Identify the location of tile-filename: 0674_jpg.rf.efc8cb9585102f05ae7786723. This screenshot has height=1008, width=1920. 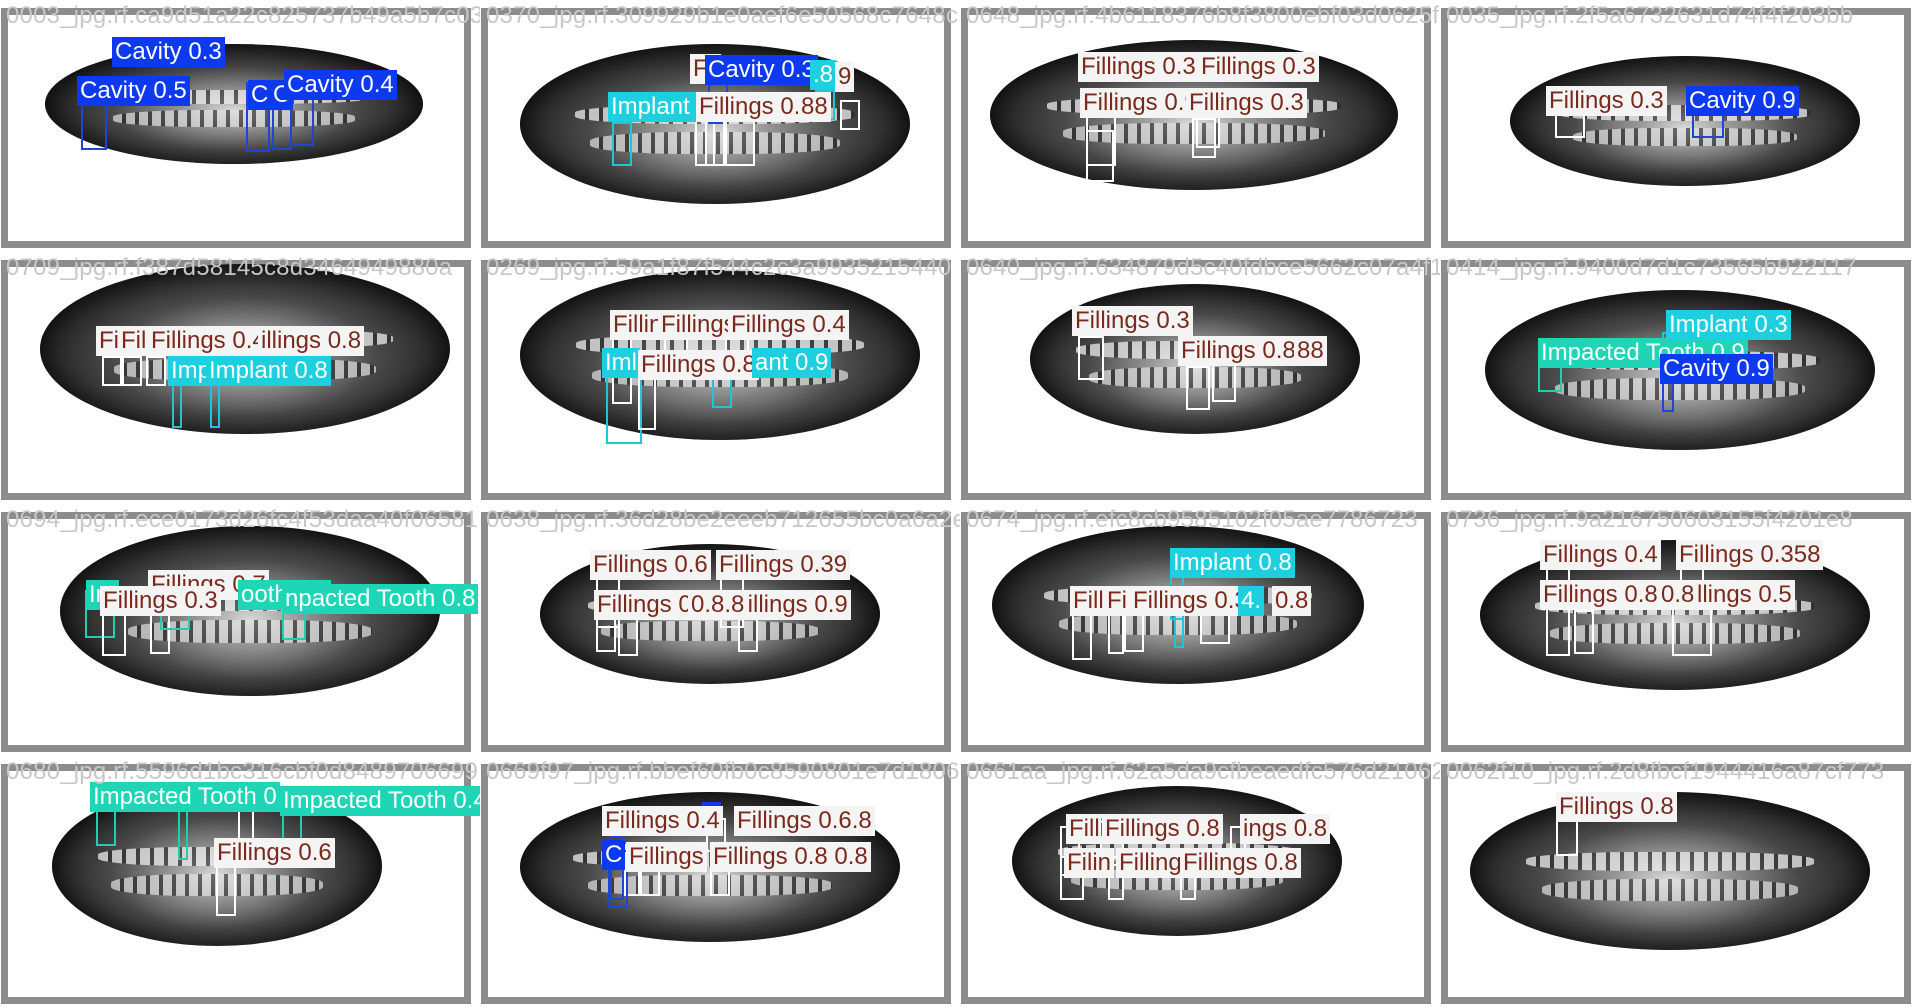
(1192, 519).